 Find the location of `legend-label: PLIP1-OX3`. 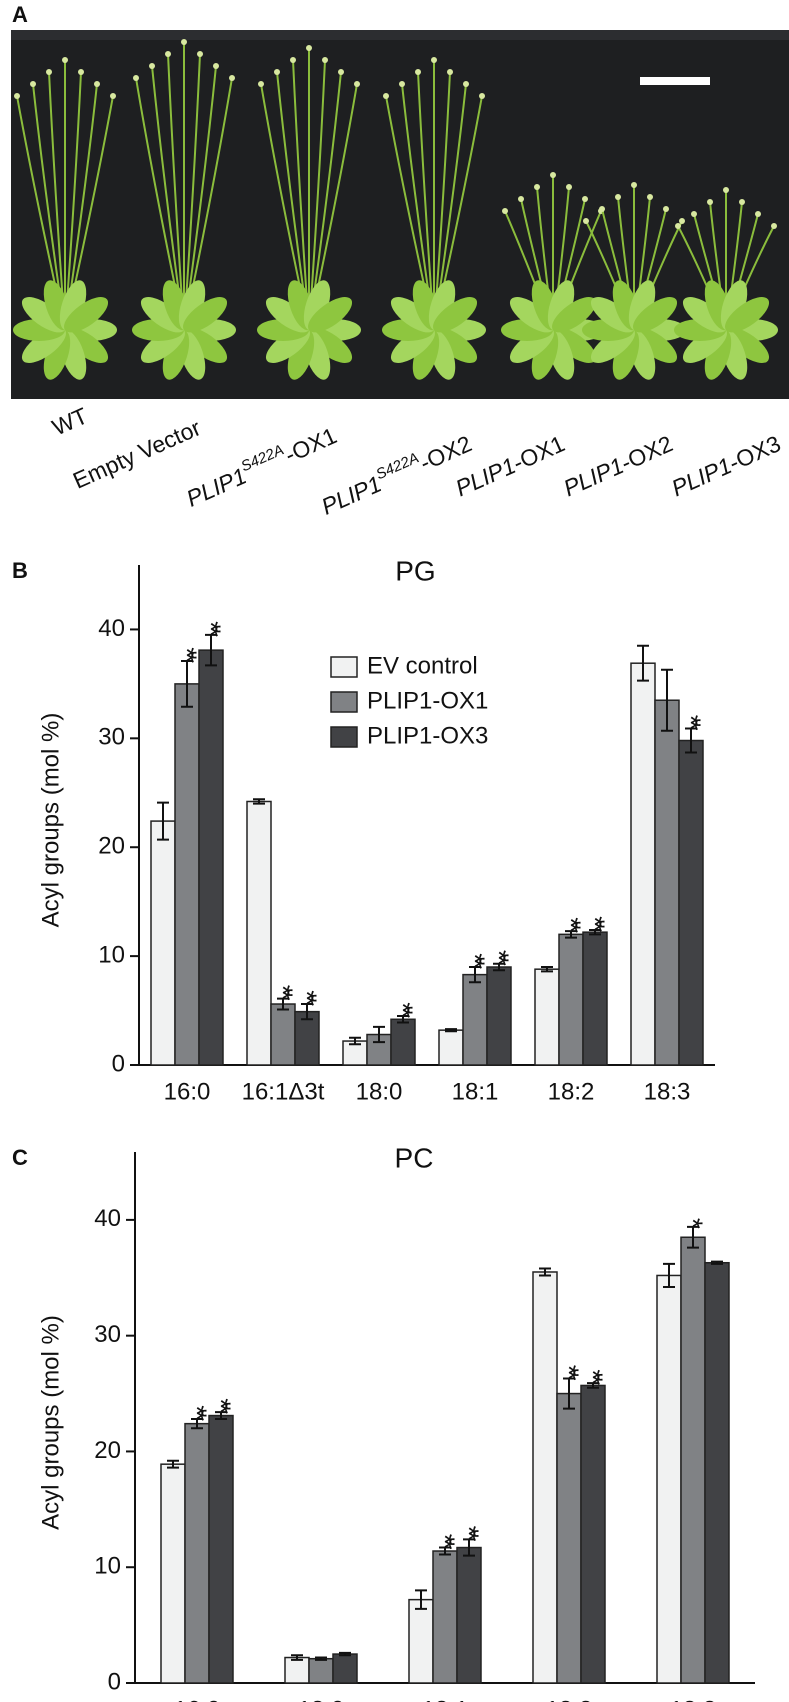

legend-label: PLIP1-OX3 is located at coordinates (427, 735).